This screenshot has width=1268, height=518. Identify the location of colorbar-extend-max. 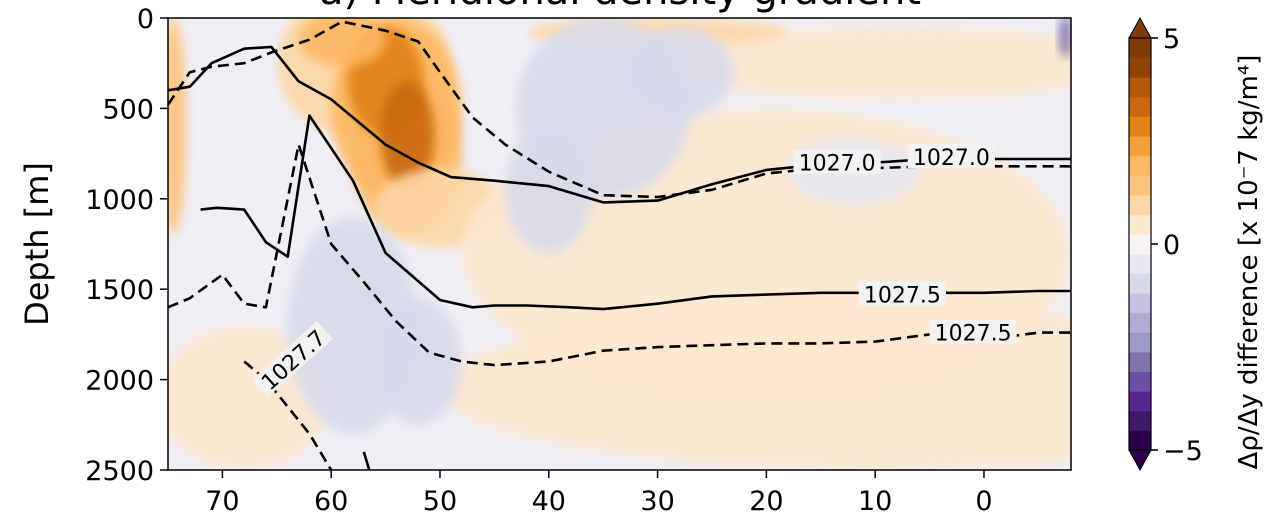
(1140, 27).